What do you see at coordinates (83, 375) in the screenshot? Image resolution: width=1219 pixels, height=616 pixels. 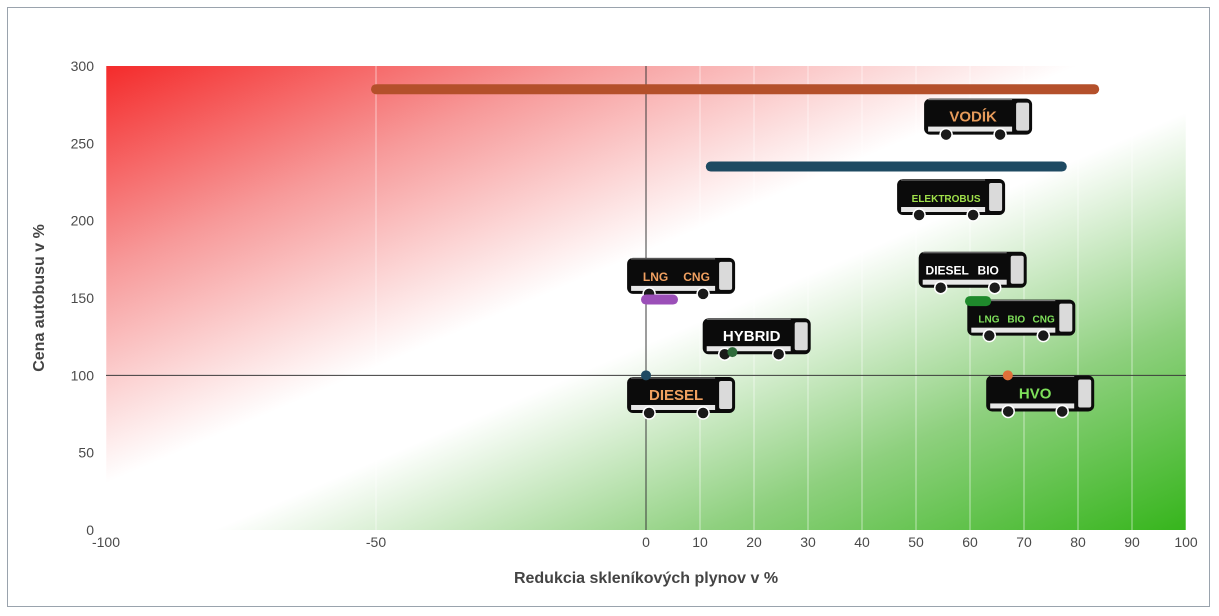 I see `y-tick-label: 100` at bounding box center [83, 375].